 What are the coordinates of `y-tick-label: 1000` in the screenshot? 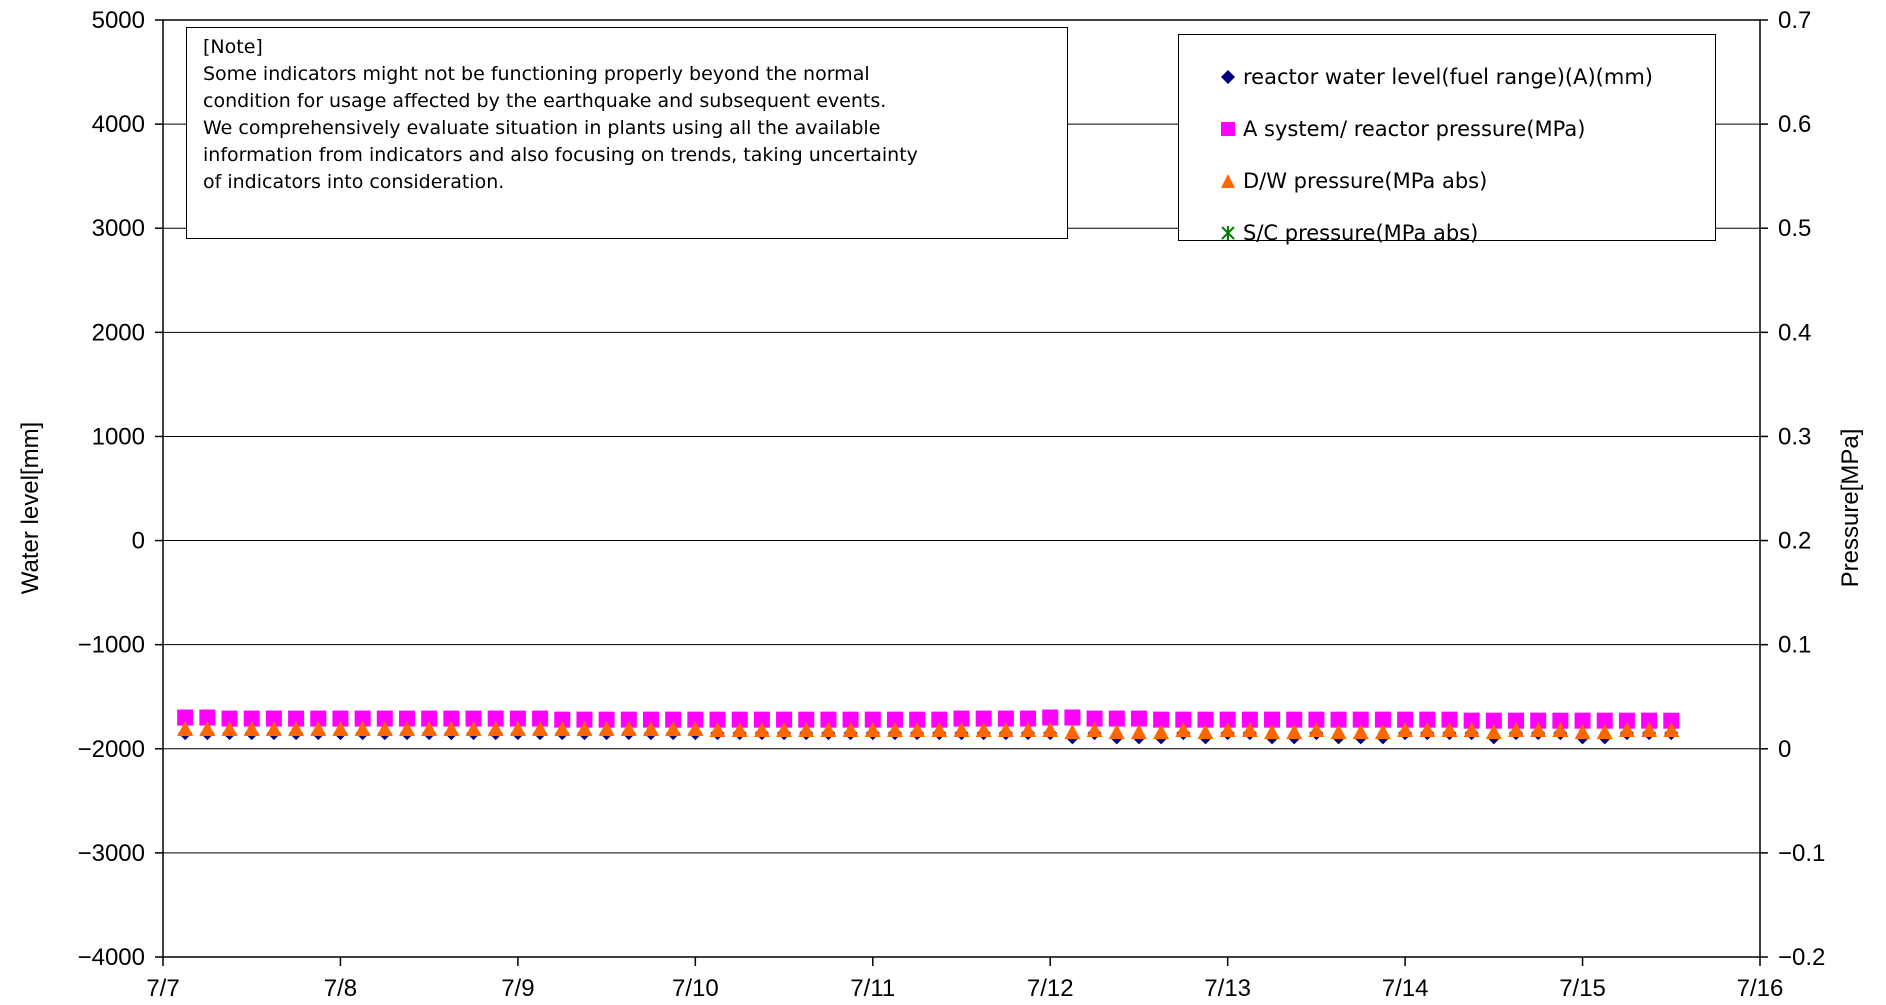 It's located at (118, 436).